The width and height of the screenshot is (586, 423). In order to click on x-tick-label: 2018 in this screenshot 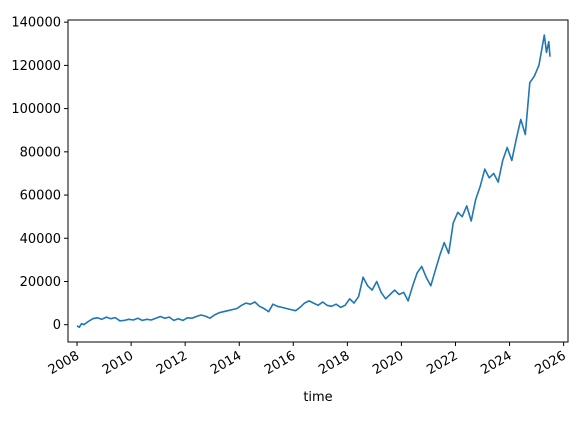, I will do `click(334, 363)`.